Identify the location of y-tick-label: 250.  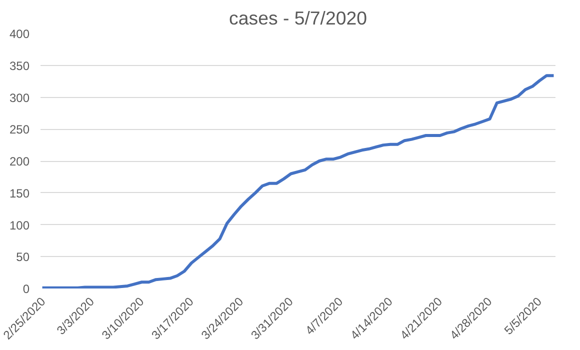
(19, 129).